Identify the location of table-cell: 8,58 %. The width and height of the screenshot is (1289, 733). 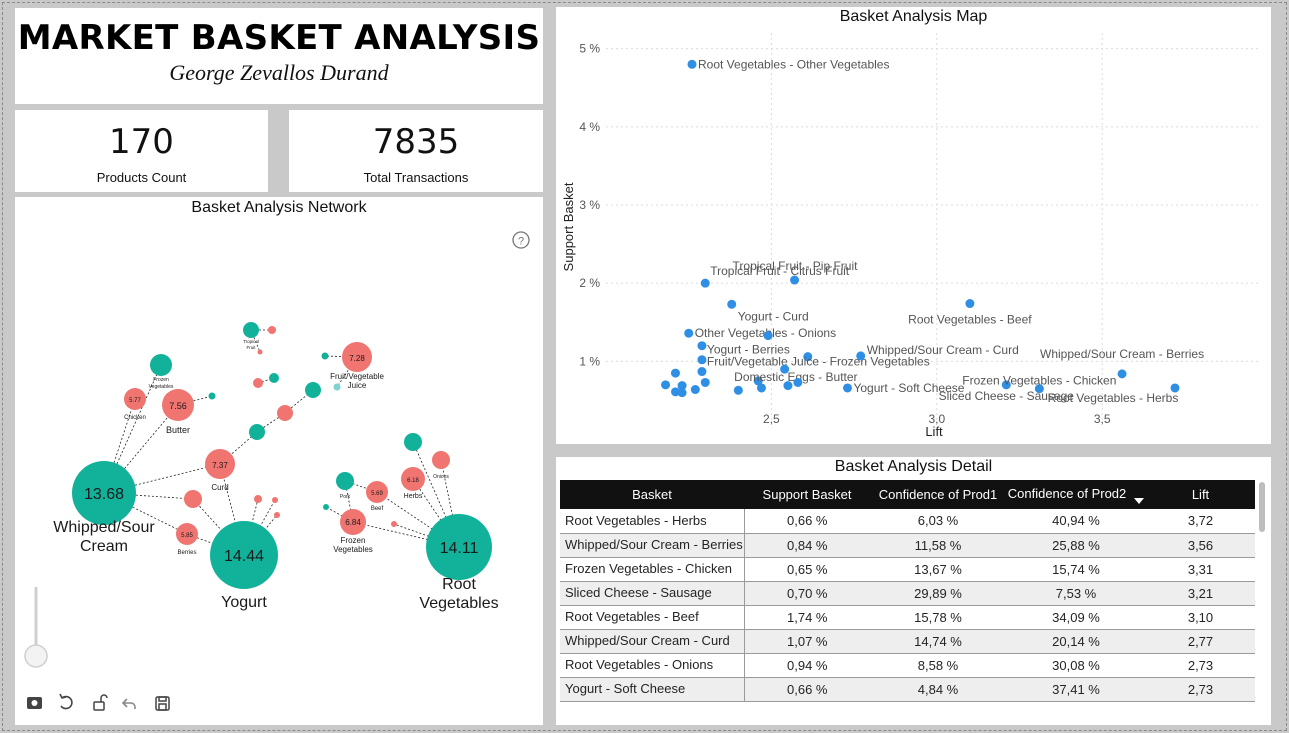
(938, 665).